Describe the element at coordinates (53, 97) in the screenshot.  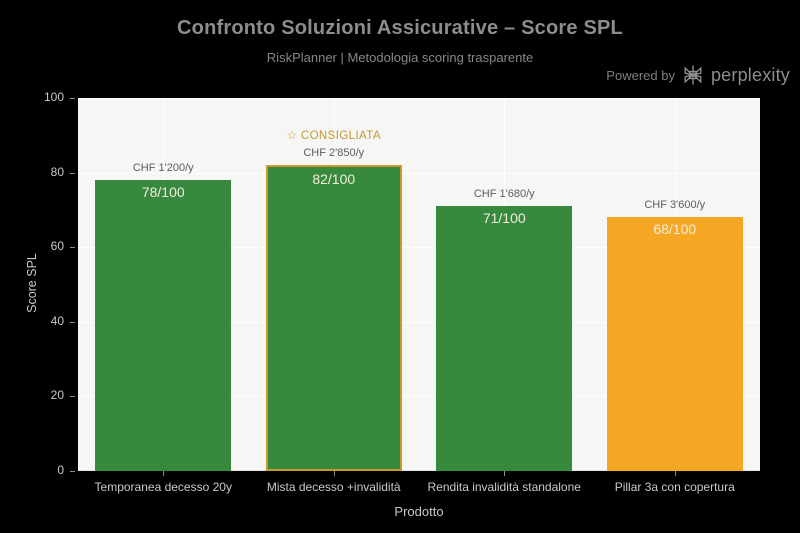
I see `y-tick-label: 100` at that location.